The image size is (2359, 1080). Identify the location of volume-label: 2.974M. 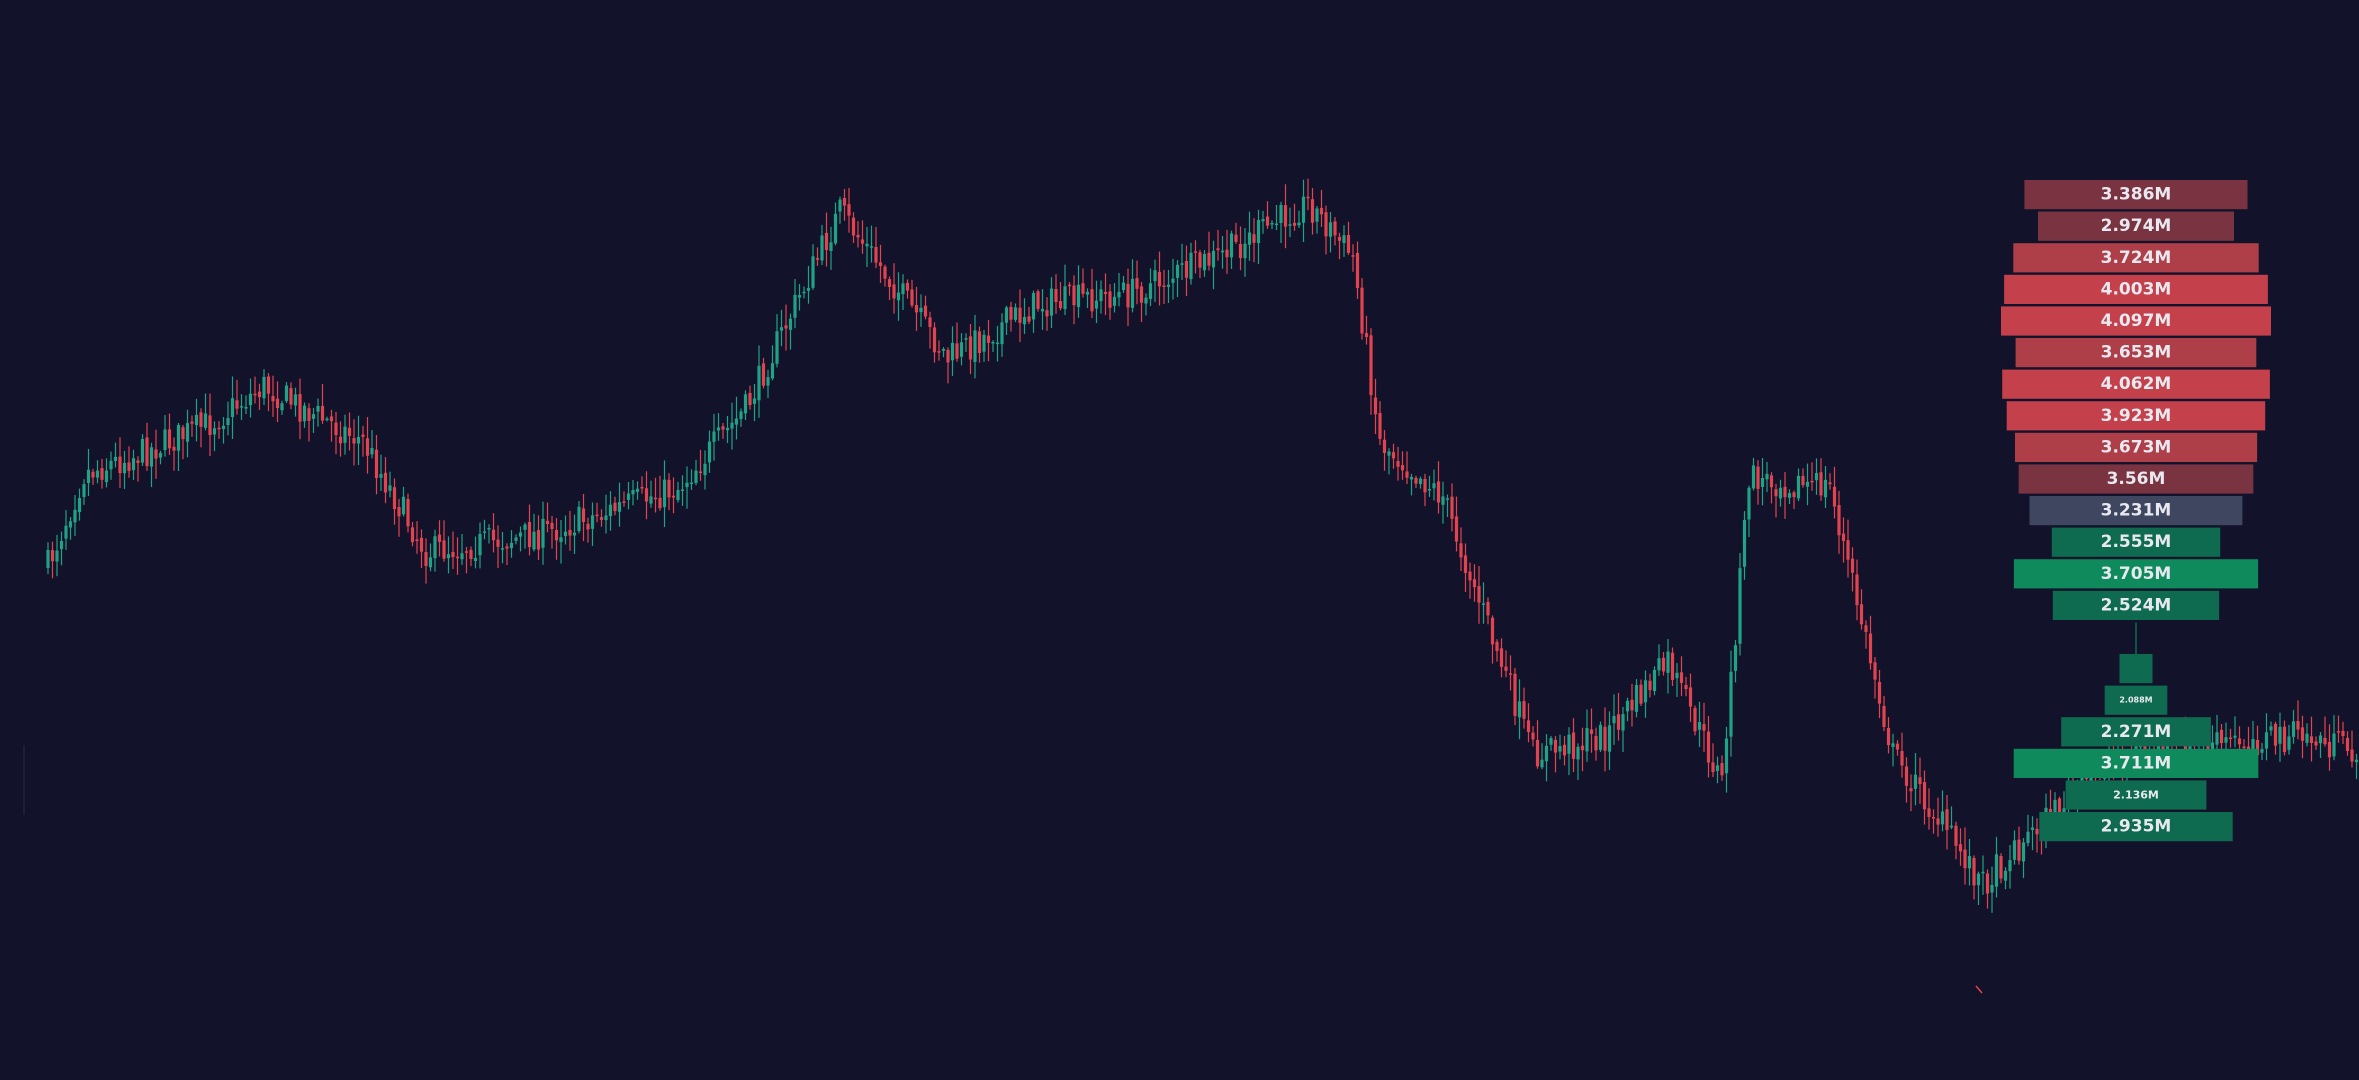
(2136, 226).